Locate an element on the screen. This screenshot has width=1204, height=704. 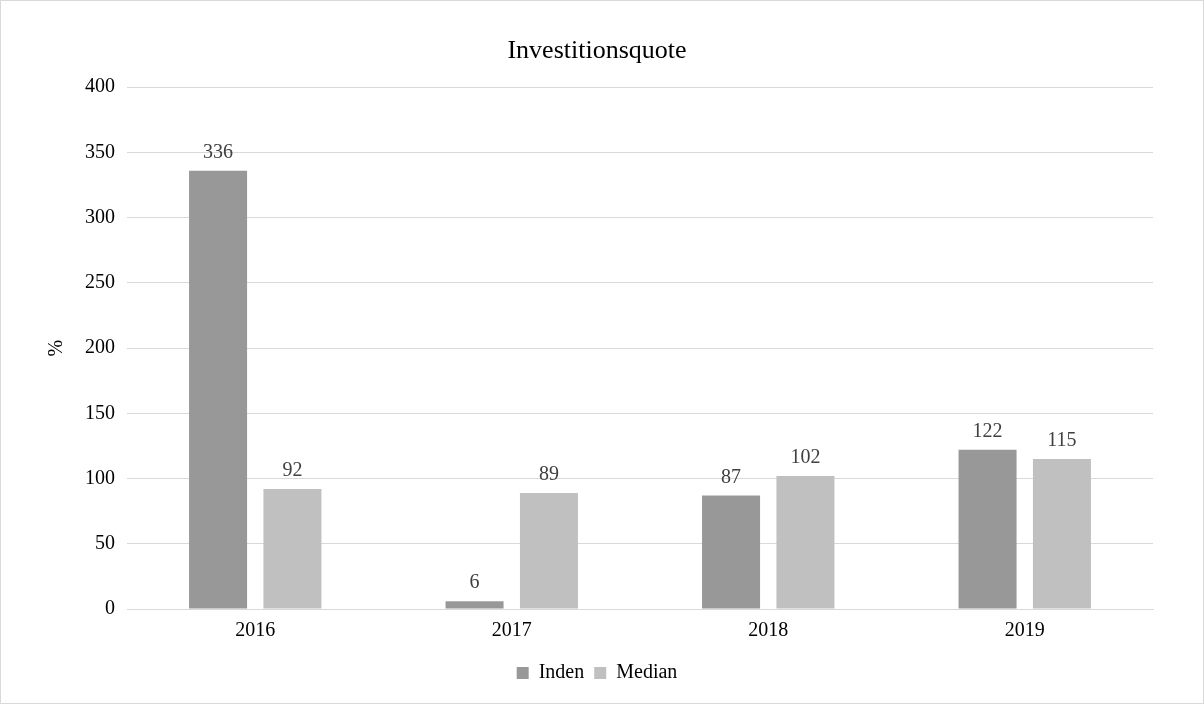
legend-label: Inden is located at coordinates (561, 671).